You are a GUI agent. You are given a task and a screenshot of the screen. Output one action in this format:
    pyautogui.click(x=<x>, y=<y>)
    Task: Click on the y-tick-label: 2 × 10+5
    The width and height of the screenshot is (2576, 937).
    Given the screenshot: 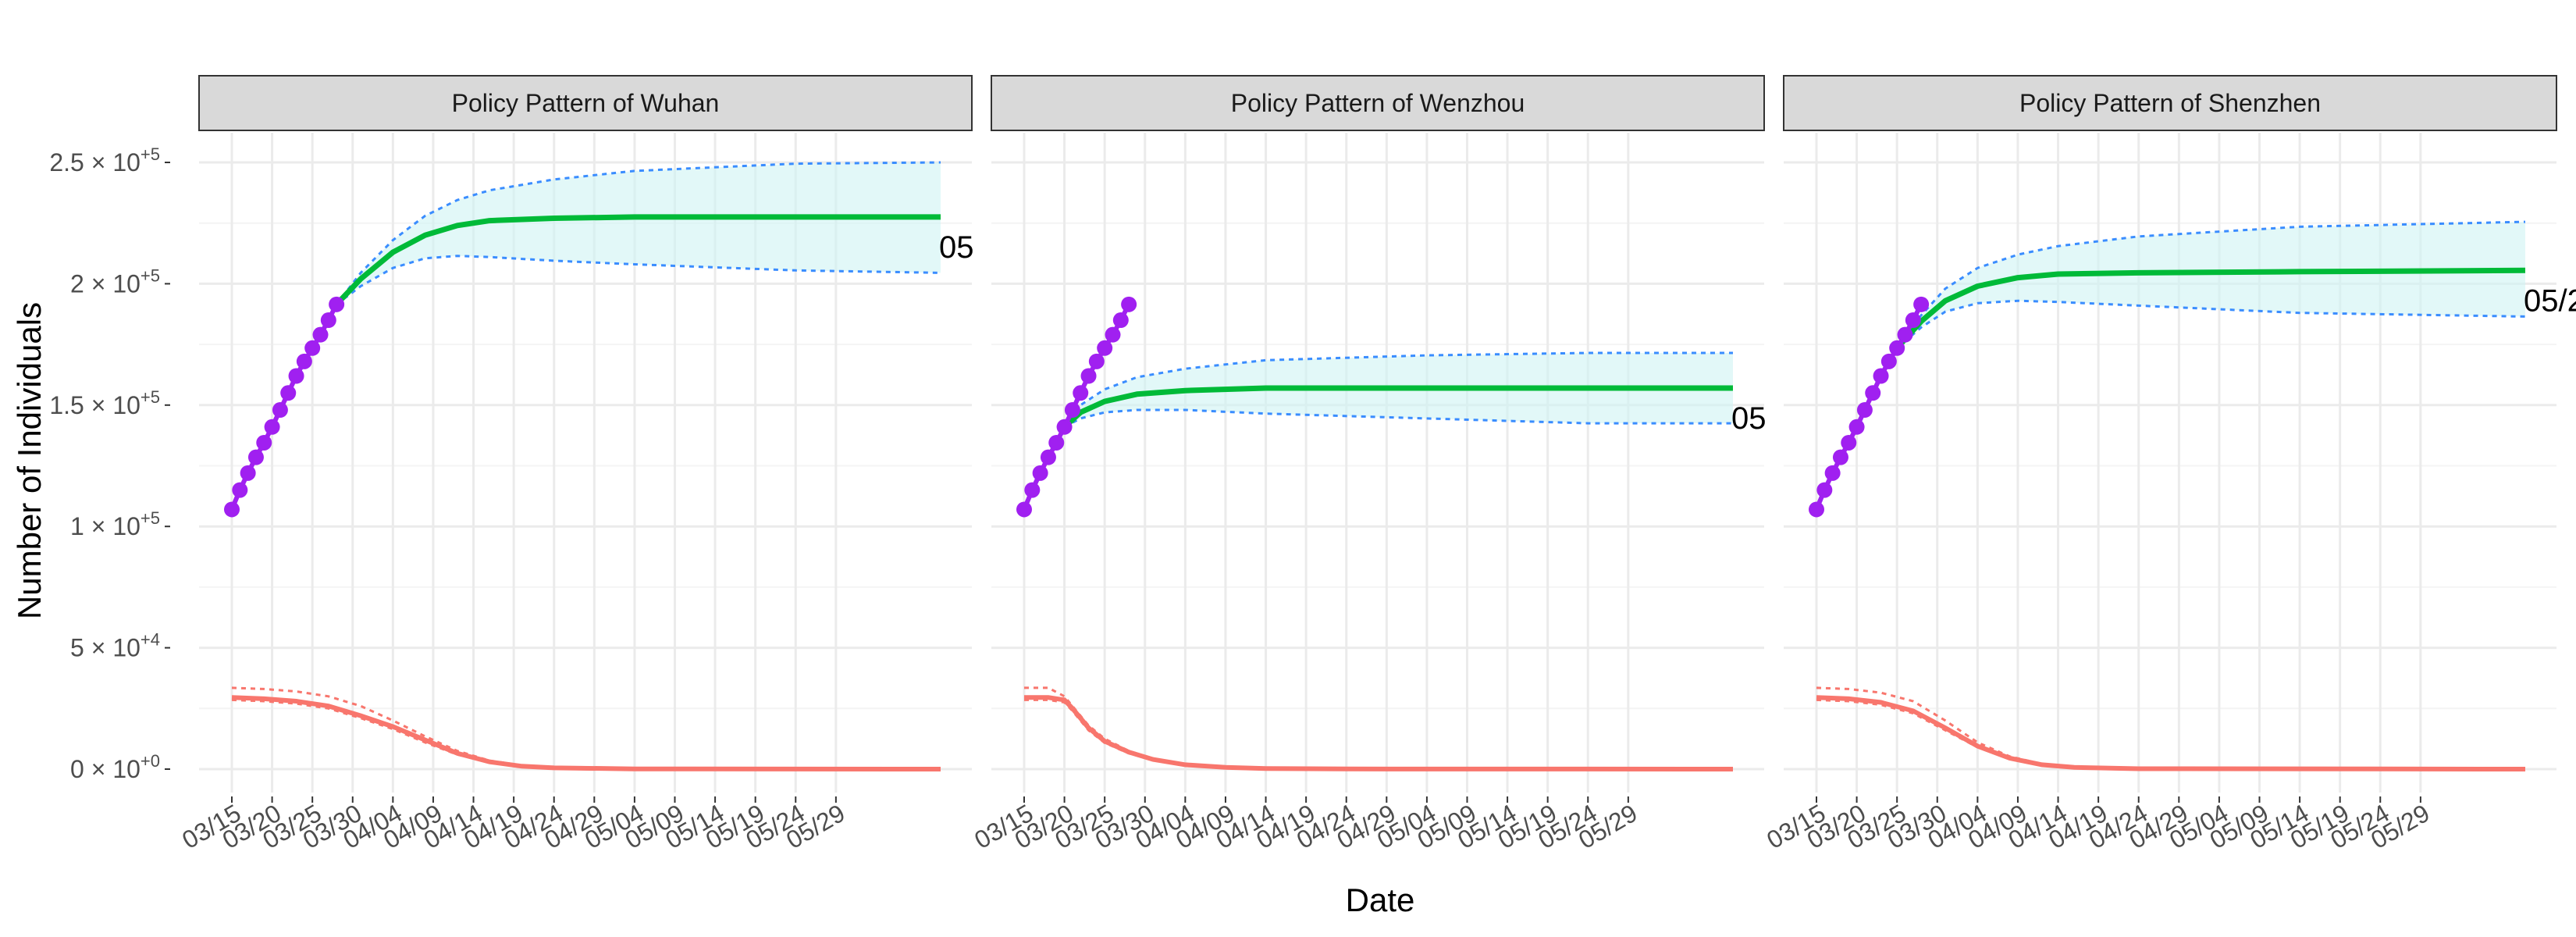 What is the action you would take?
    pyautogui.click(x=115, y=281)
    